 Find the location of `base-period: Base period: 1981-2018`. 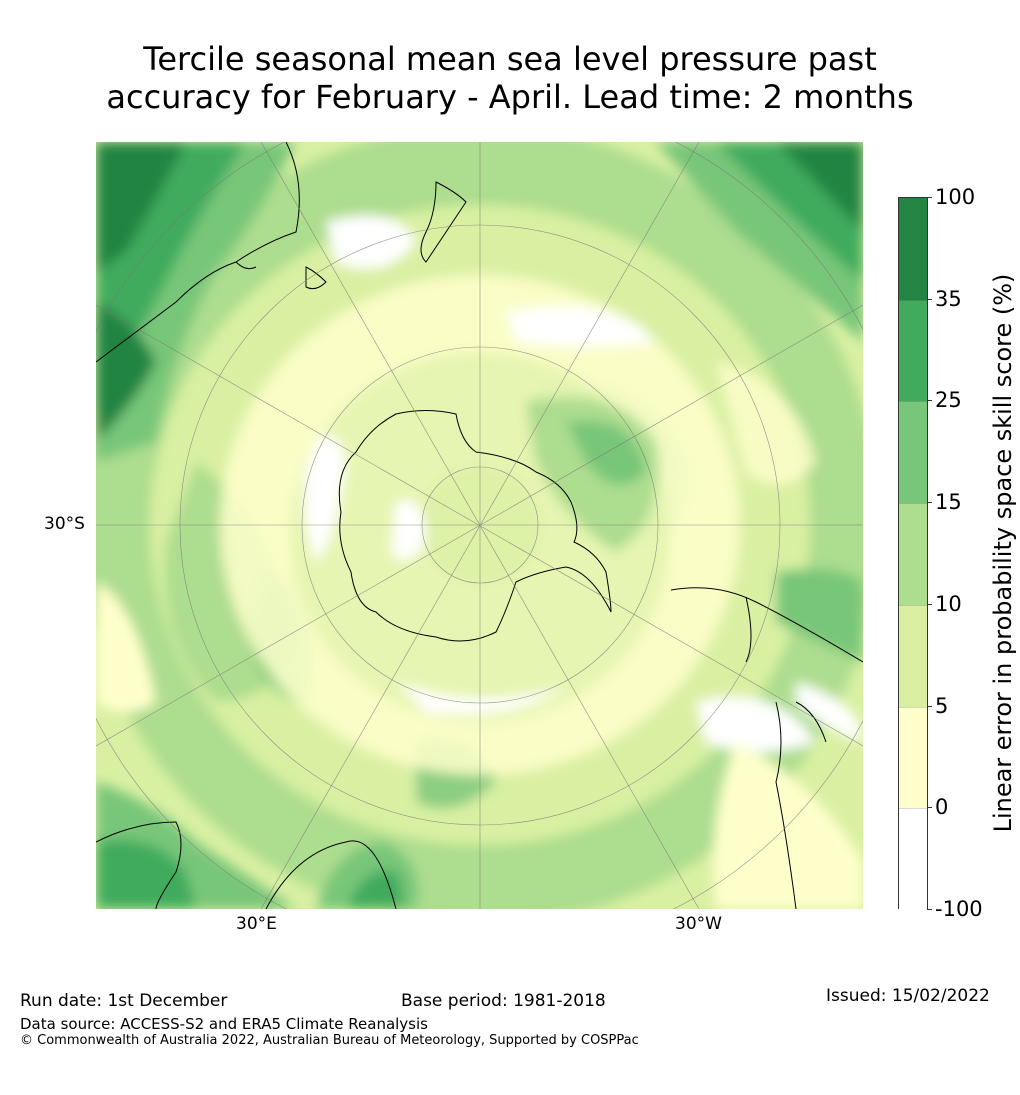

base-period: Base period: 1981-2018 is located at coordinates (503, 1001).